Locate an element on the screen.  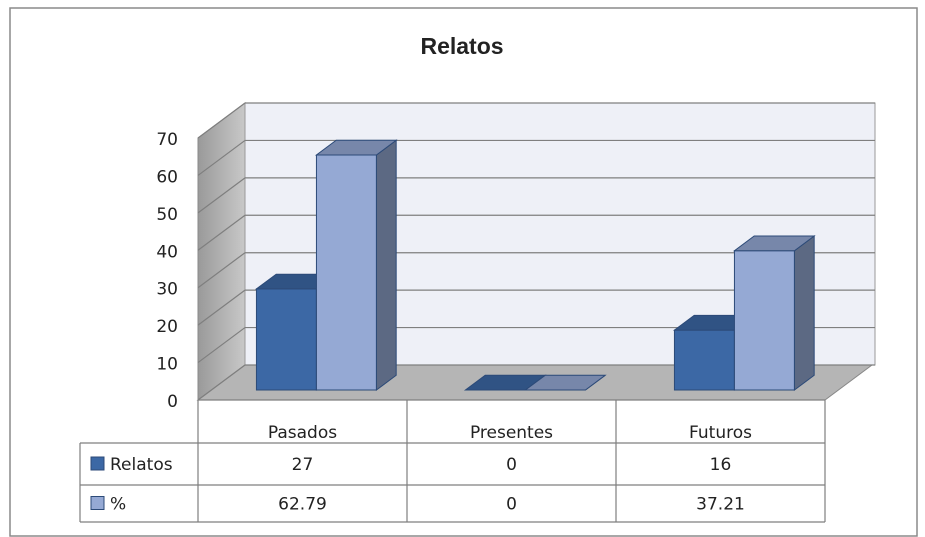
x-tick-label: Presentes is located at coordinates (511, 433).